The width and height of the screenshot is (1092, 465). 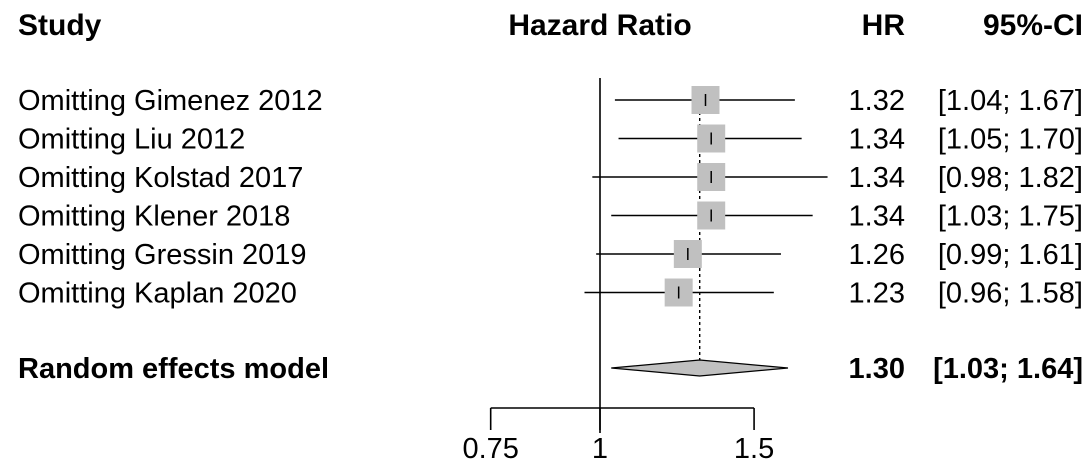 What do you see at coordinates (550, 101) in the screenshot?
I see `study-row: Omitting Gimenez 2012 1.32 [1.04; 1.67]` at bounding box center [550, 101].